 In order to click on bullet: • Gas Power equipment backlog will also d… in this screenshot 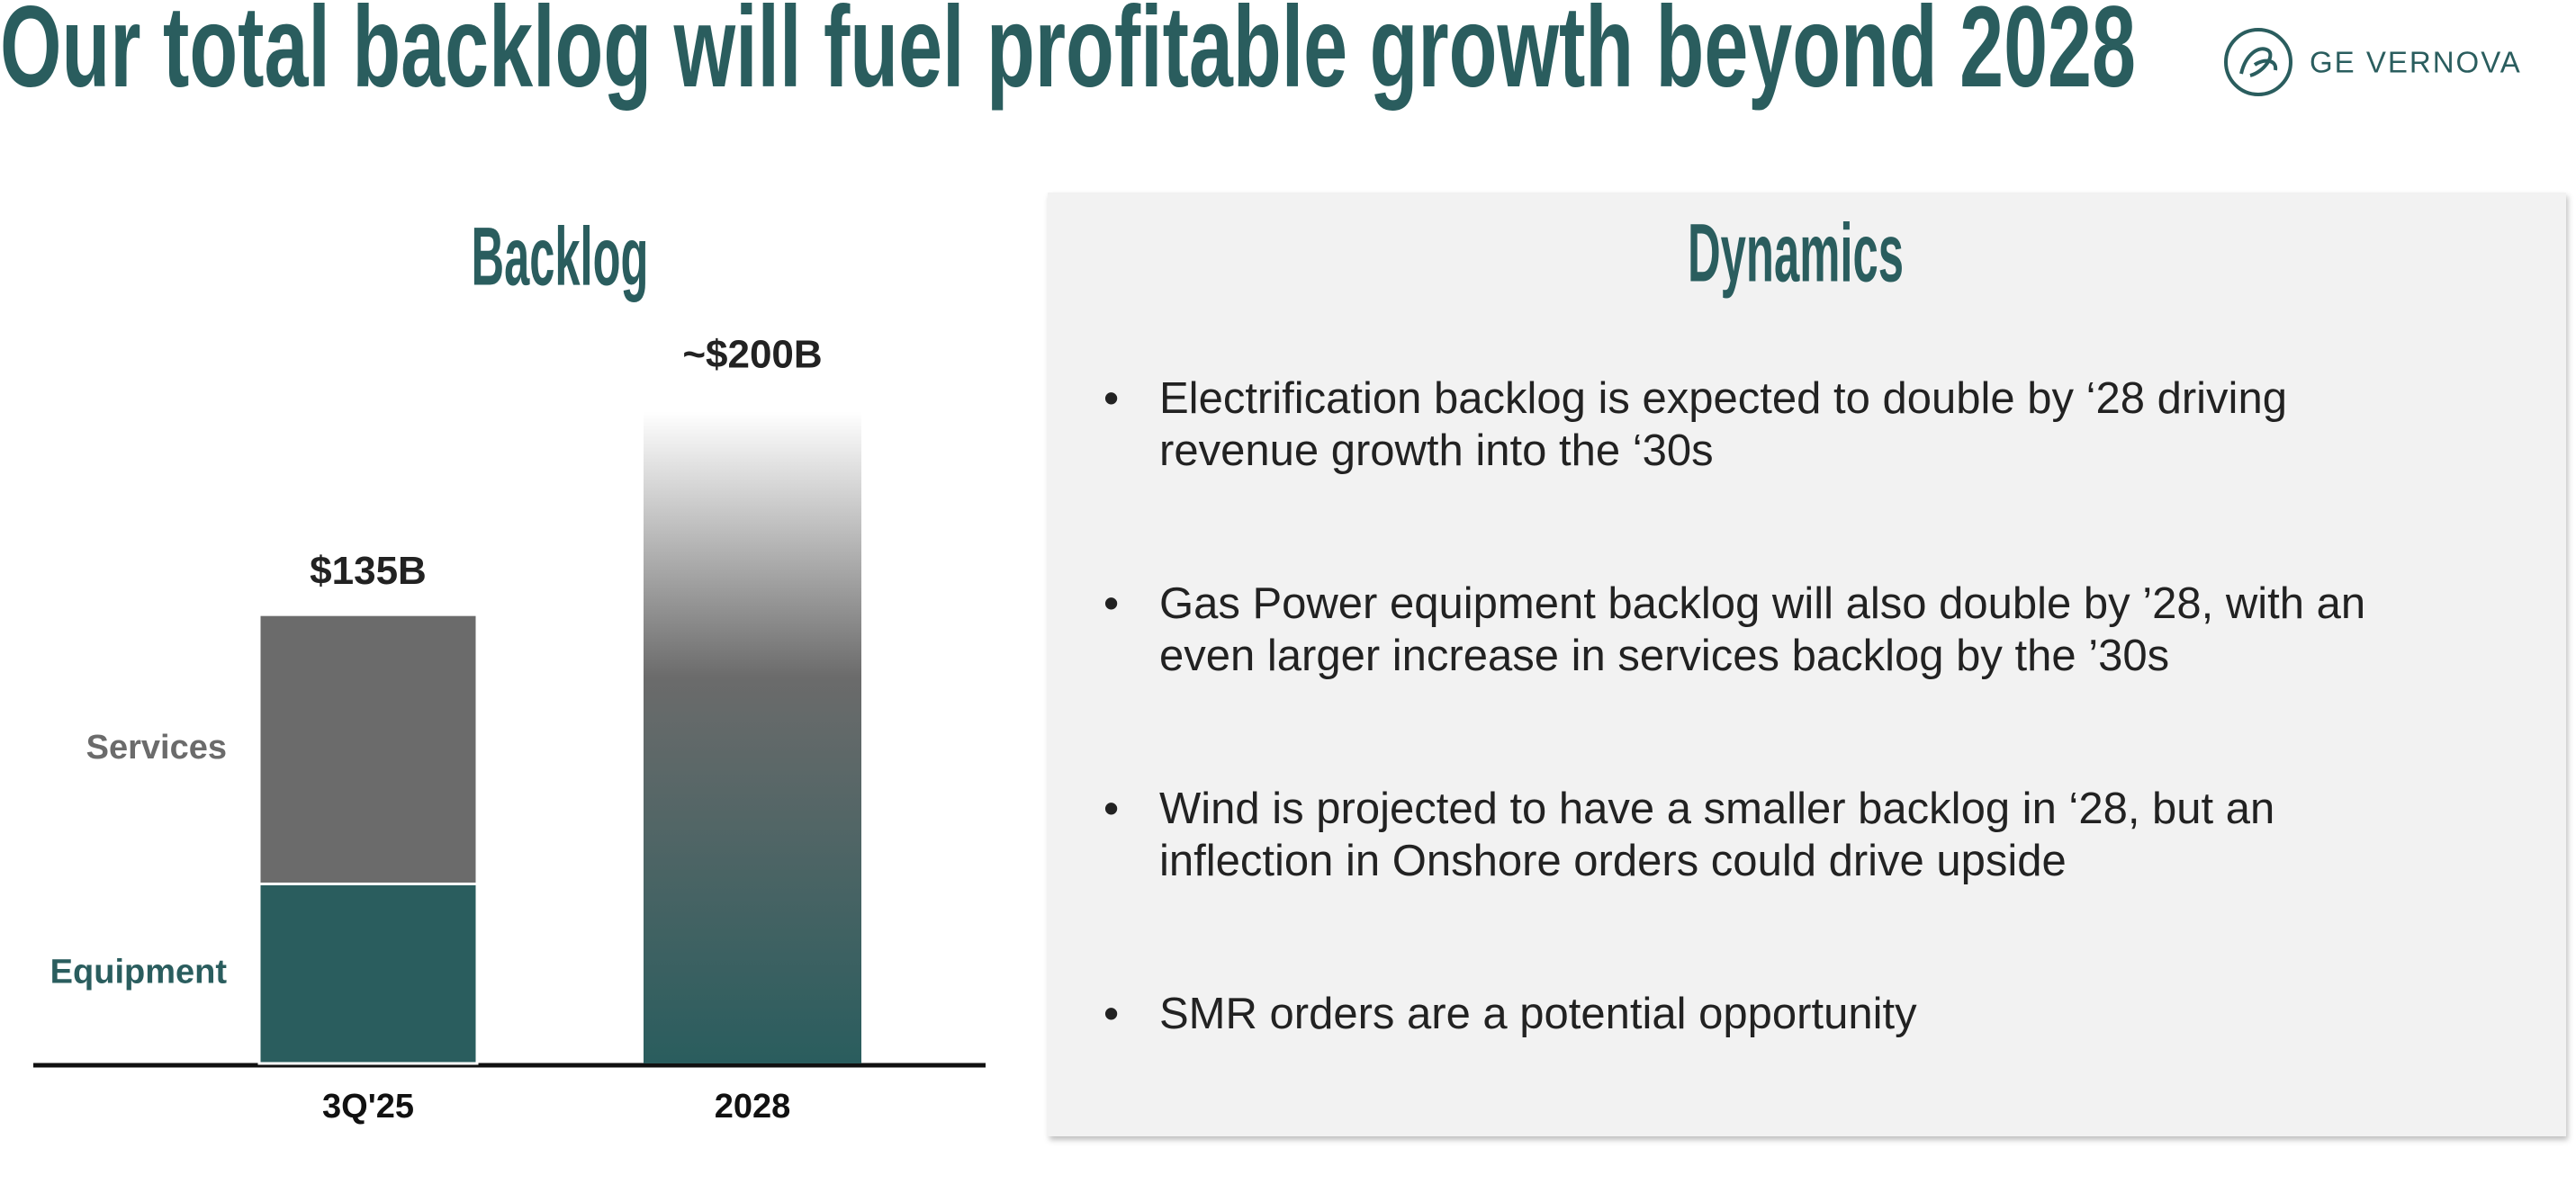, I will do `click(1778, 680)`.